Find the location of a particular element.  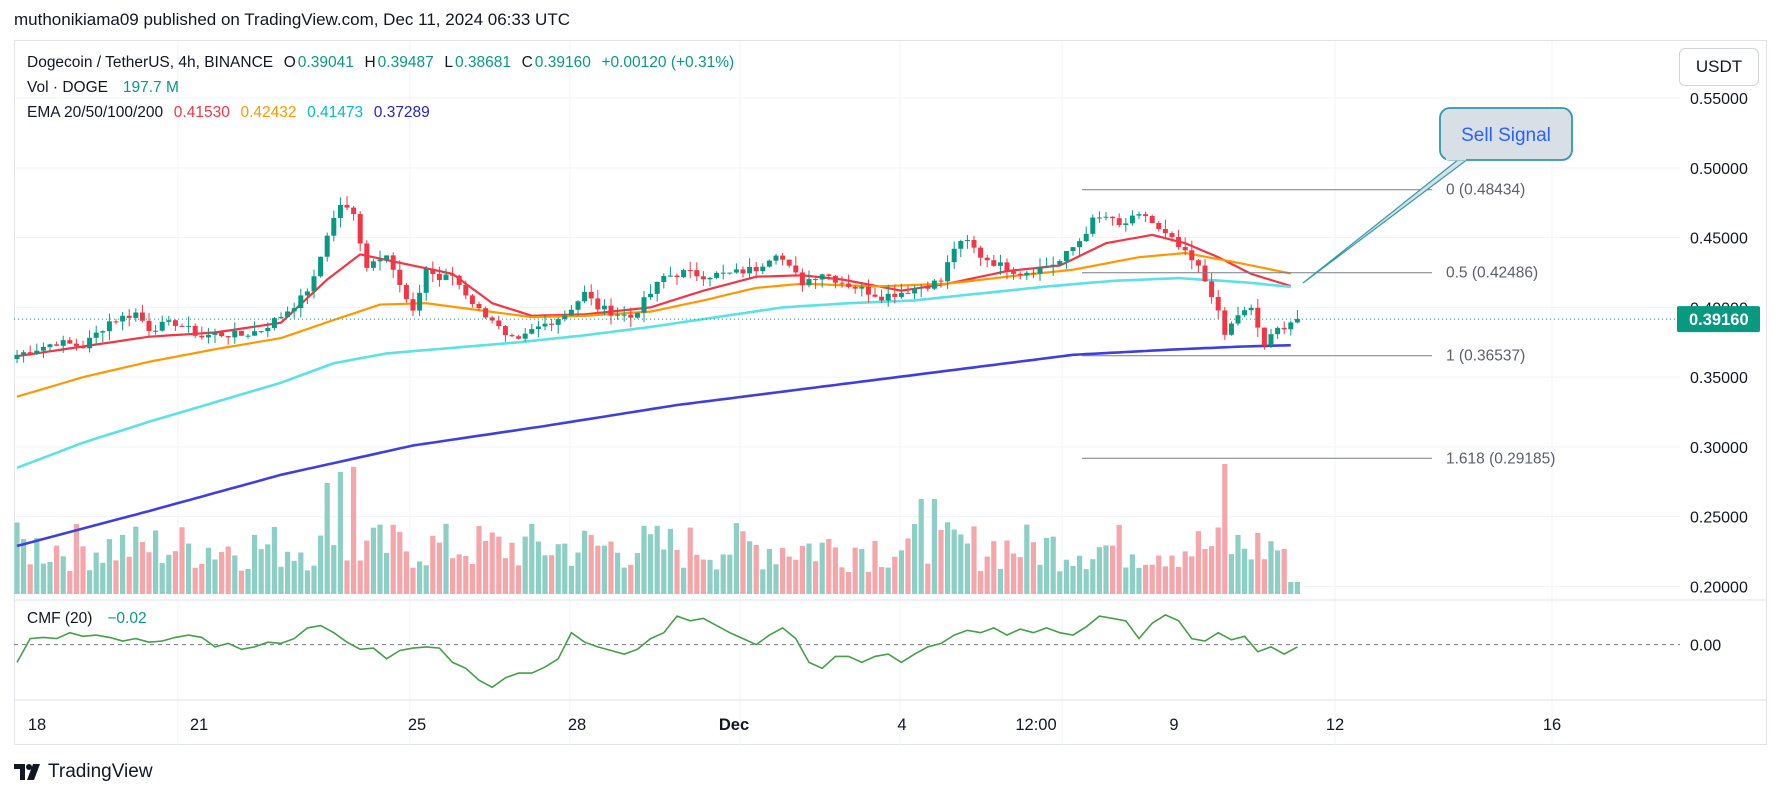

tradingview-brand: TradingView is located at coordinates (100, 771).